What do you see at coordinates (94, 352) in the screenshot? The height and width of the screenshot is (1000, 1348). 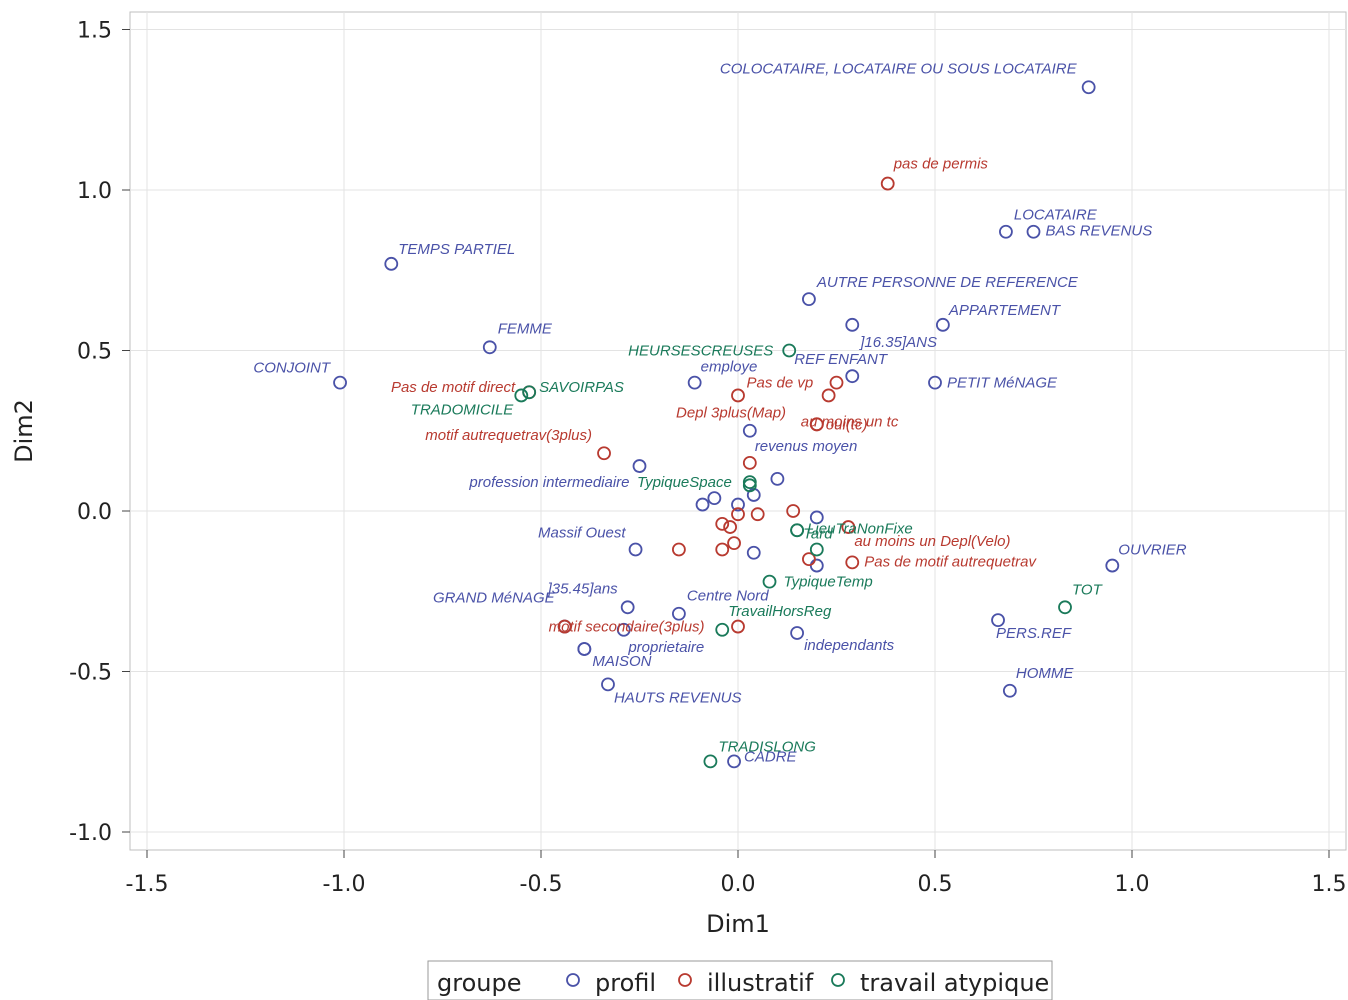 I see `y-tick-label: 0.5` at bounding box center [94, 352].